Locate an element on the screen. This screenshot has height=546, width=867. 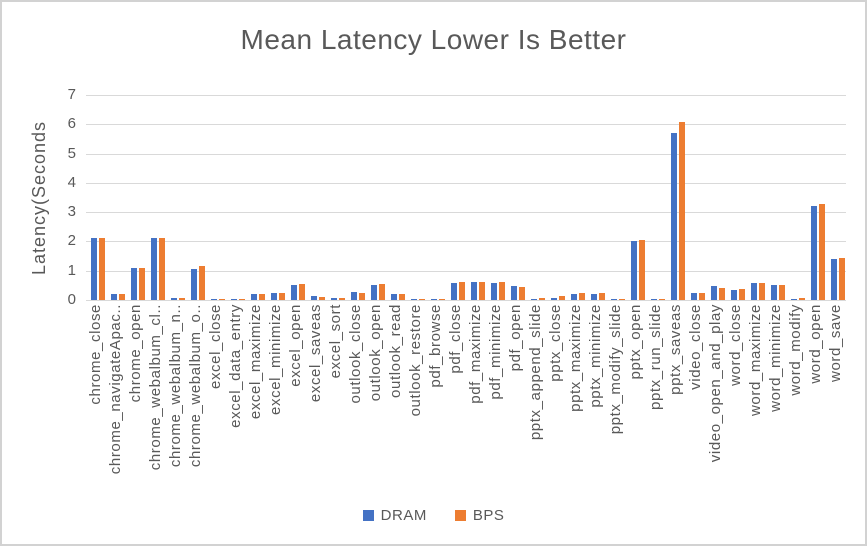
bar-bps-excel_open is located at coordinates (302, 292).